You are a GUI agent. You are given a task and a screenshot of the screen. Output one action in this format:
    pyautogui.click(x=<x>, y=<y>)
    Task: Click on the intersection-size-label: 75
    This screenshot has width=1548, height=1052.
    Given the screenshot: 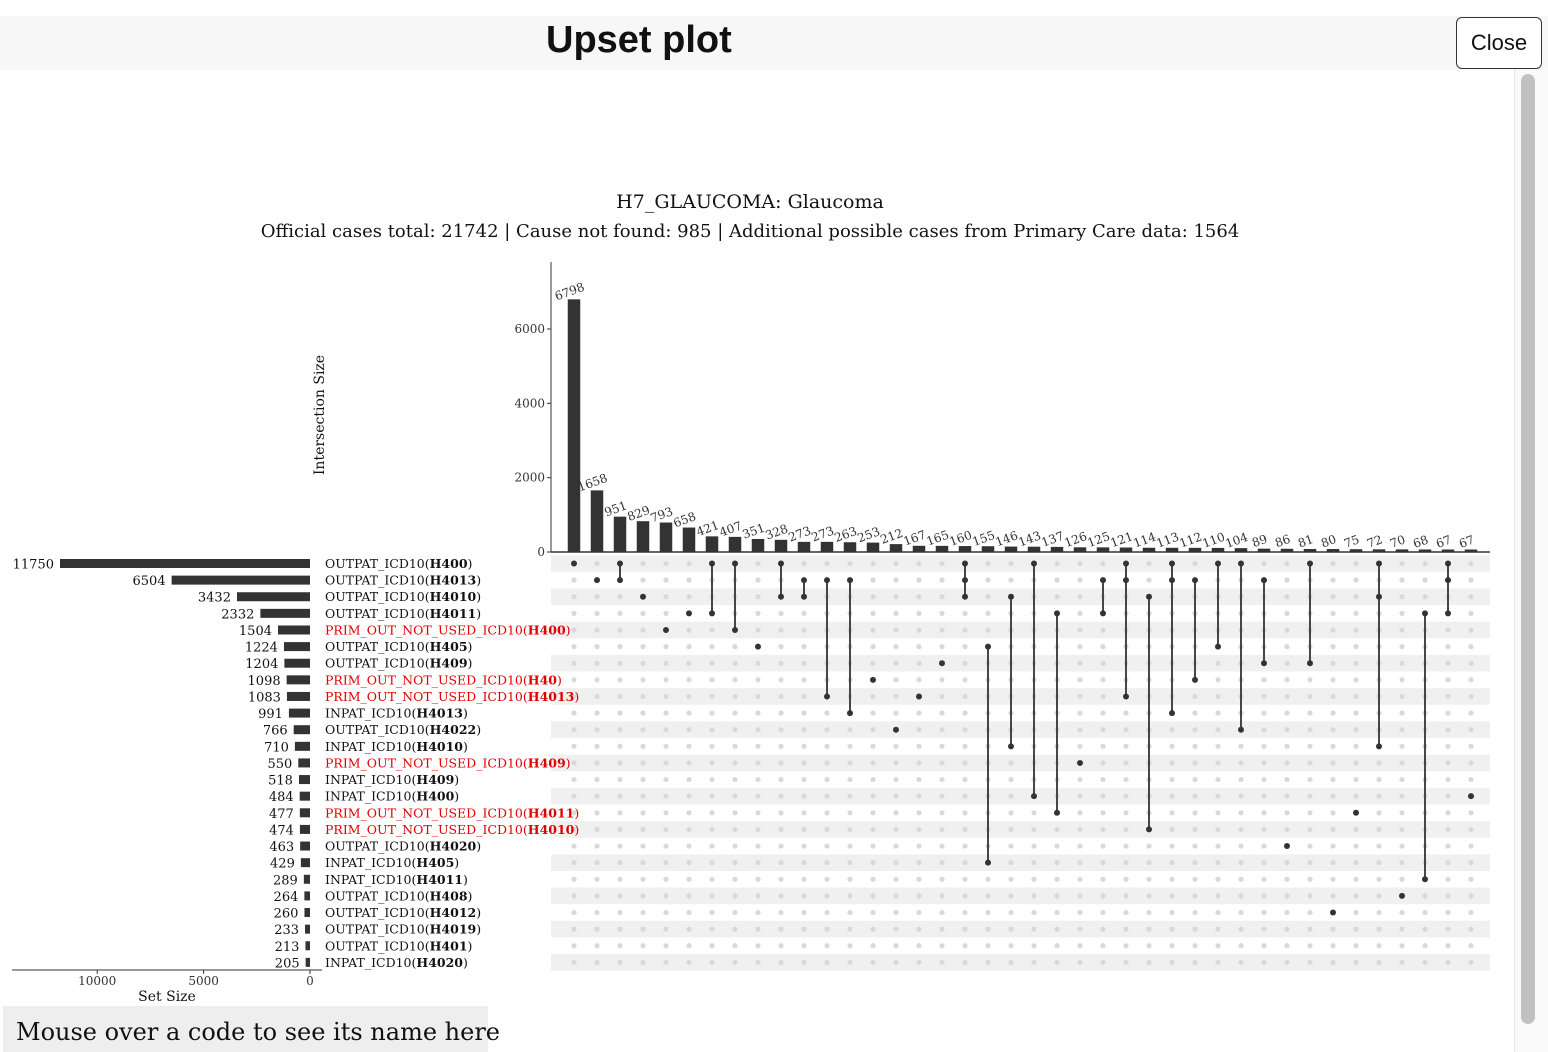 What is the action you would take?
    pyautogui.click(x=1351, y=541)
    